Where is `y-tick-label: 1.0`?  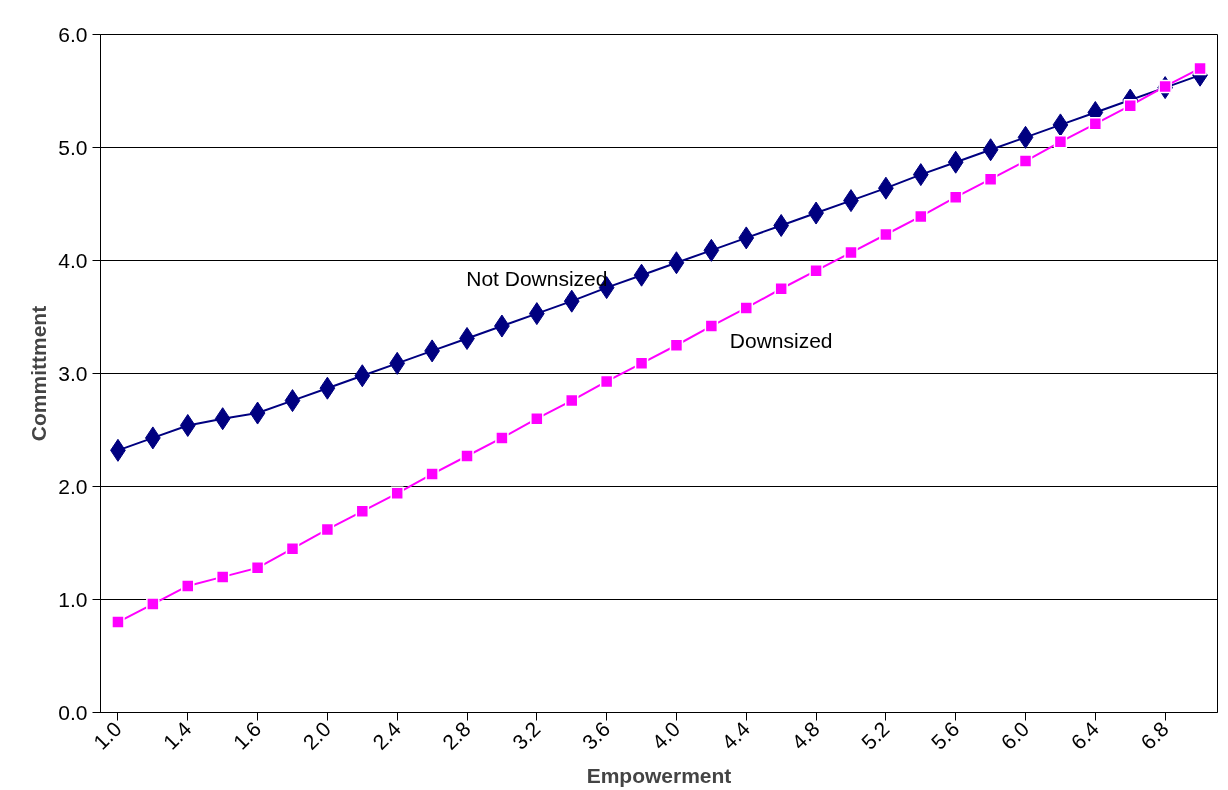 y-tick-label: 1.0 is located at coordinates (73, 599).